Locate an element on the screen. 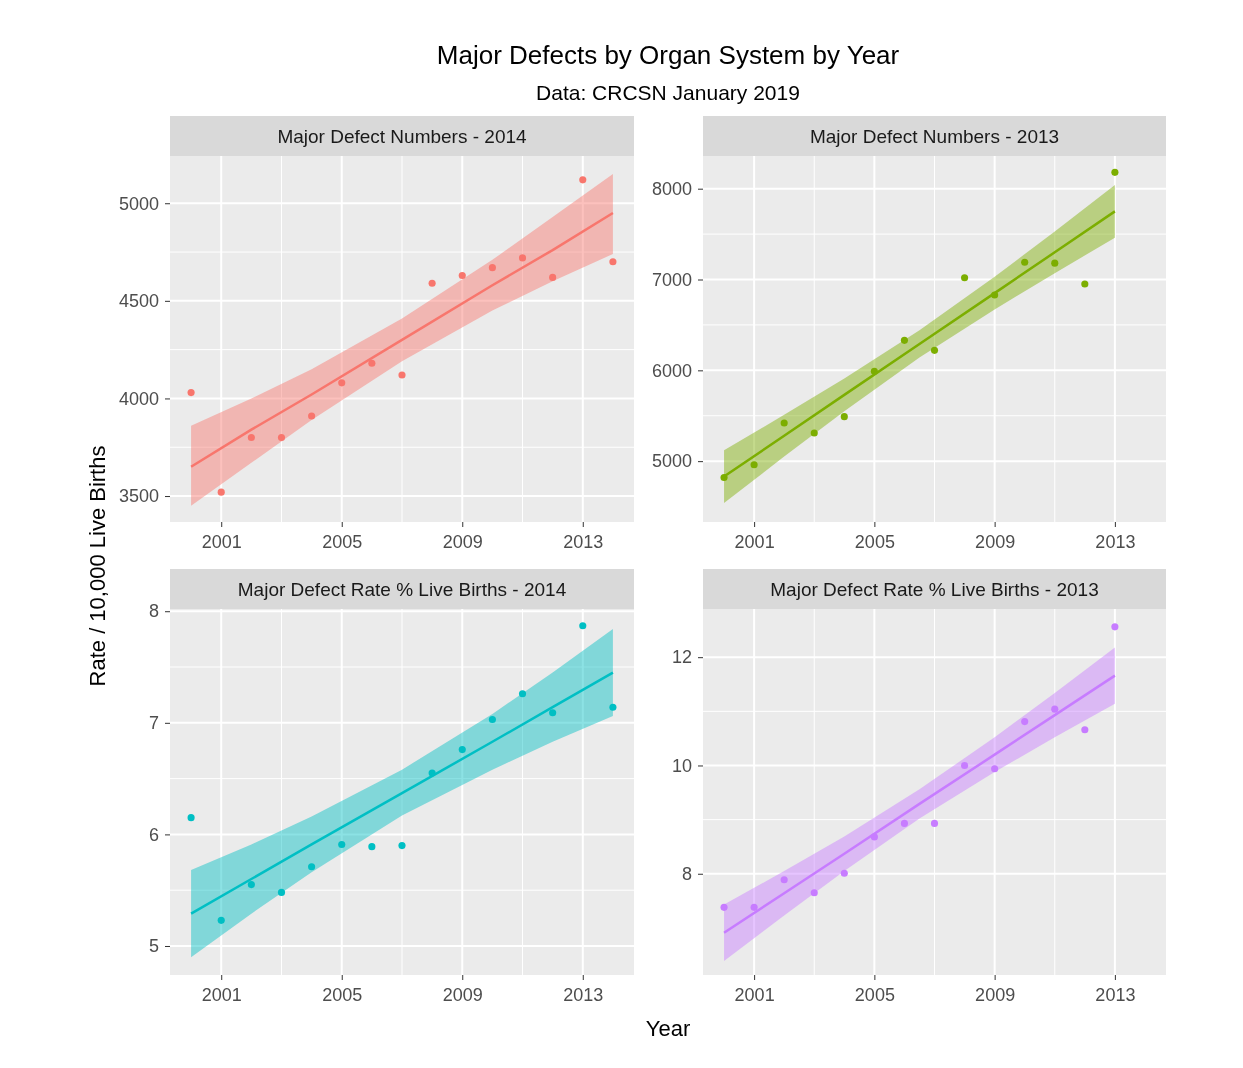  chart-title: Major Defect Numbers - 2014 is located at coordinates (402, 136).